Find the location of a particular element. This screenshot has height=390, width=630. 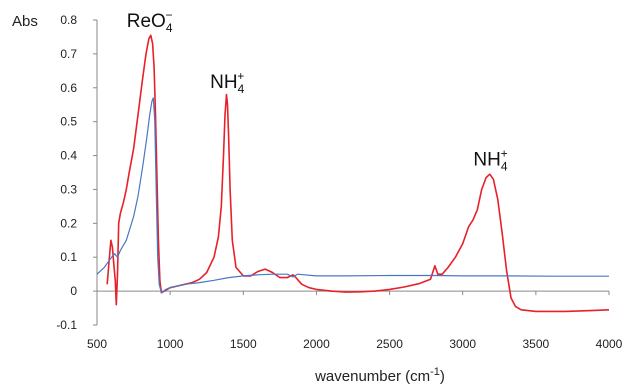

peak-label-1: ReO4− is located at coordinates (150, 21).